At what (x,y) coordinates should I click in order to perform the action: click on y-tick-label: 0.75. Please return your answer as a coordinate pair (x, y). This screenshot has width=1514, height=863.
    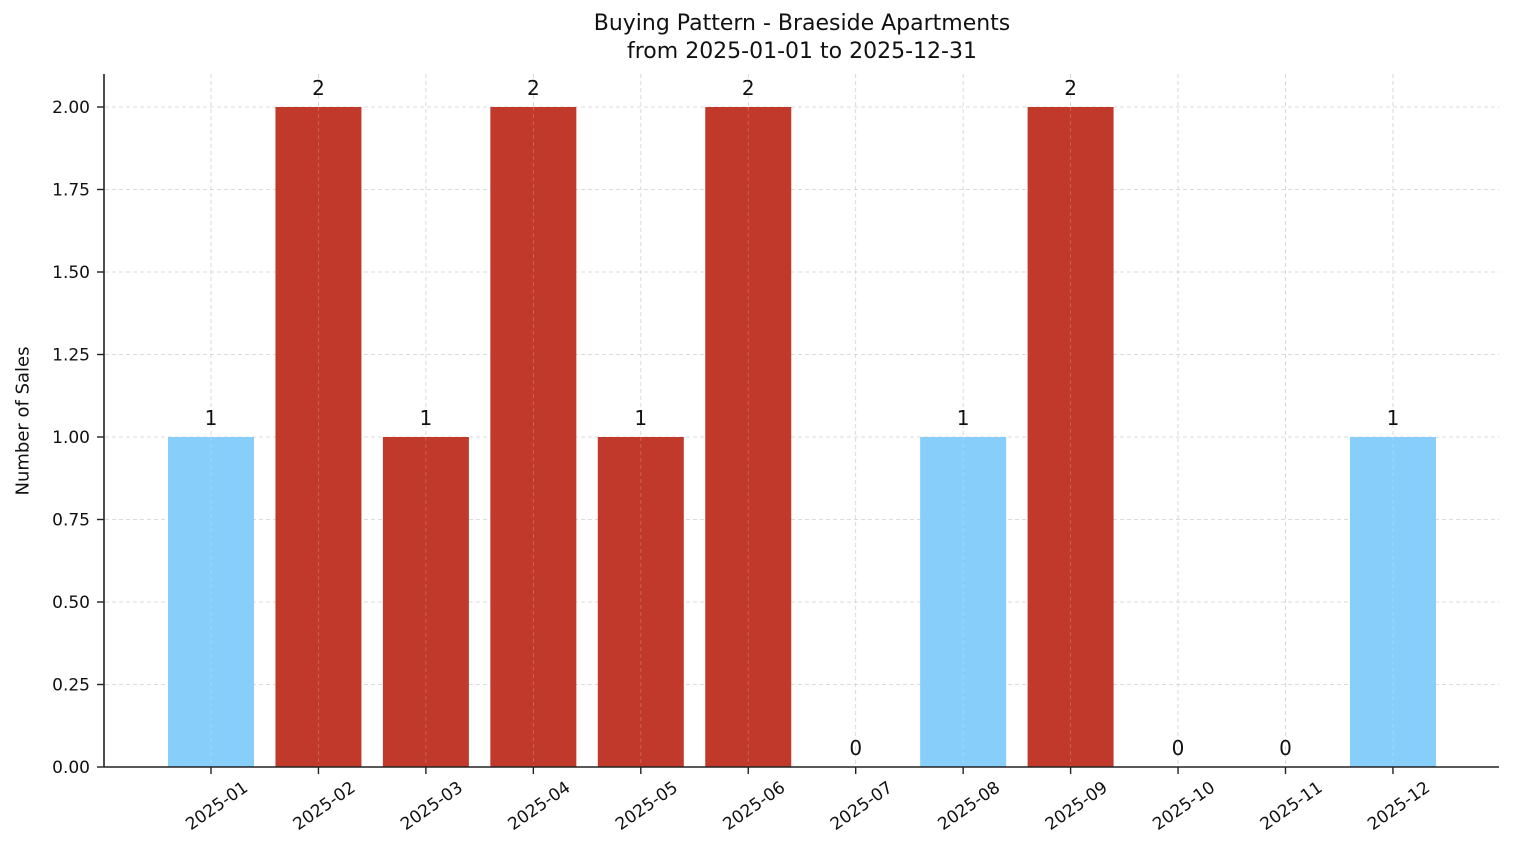
    Looking at the image, I should click on (71, 521).